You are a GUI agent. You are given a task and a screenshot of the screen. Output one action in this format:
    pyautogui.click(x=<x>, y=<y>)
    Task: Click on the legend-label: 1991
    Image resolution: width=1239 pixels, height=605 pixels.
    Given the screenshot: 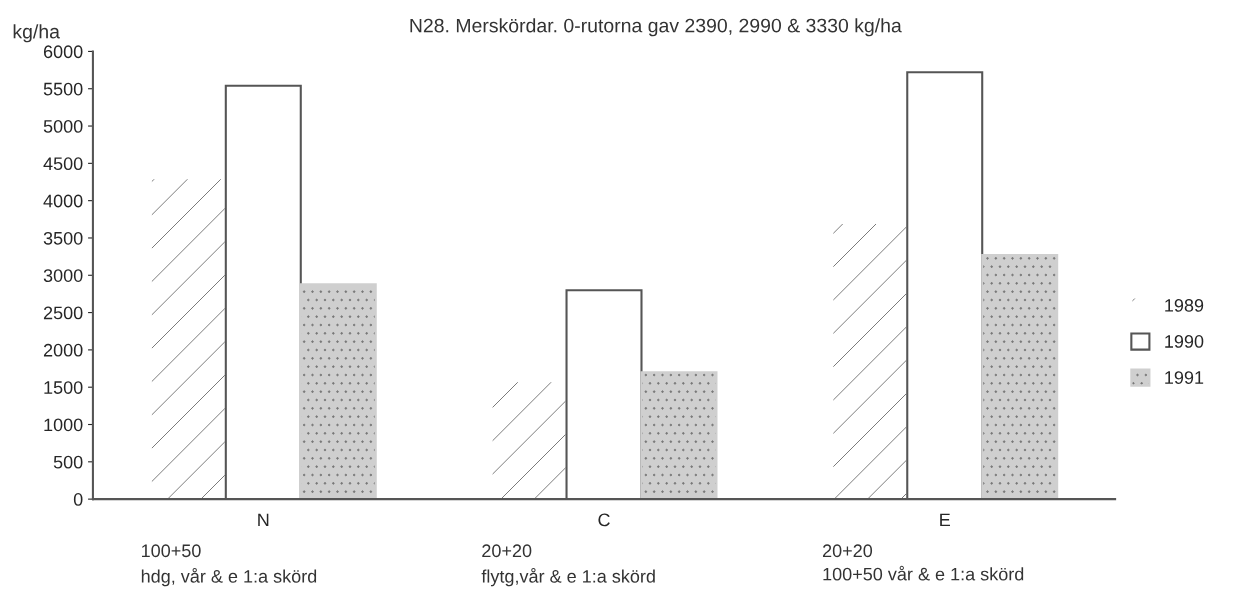 What is the action you would take?
    pyautogui.click(x=1184, y=377)
    